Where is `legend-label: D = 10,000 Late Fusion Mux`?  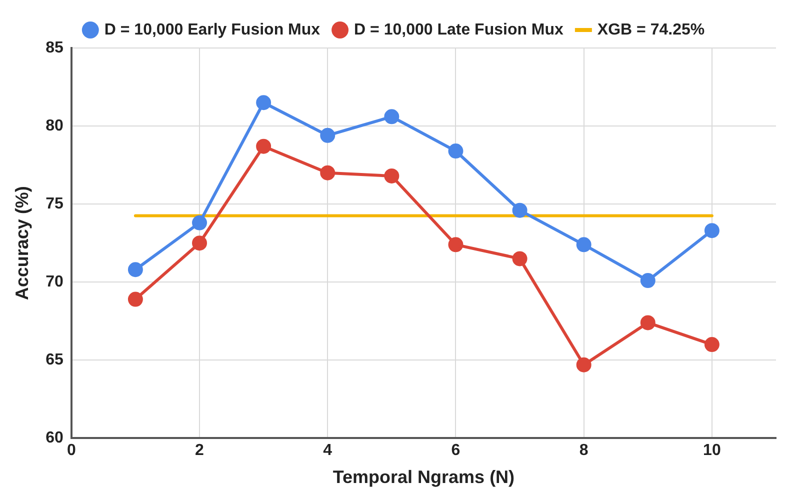 legend-label: D = 10,000 Late Fusion Mux is located at coordinates (459, 29).